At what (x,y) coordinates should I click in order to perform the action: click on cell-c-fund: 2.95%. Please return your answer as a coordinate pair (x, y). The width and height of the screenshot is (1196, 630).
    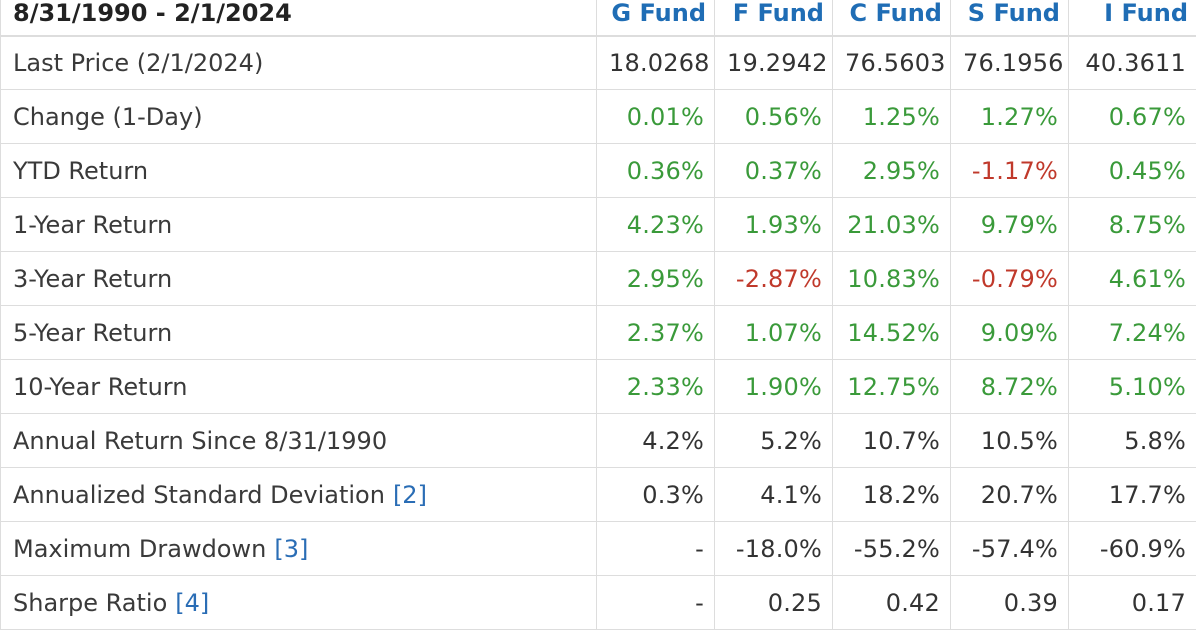
    Looking at the image, I should click on (892, 171).